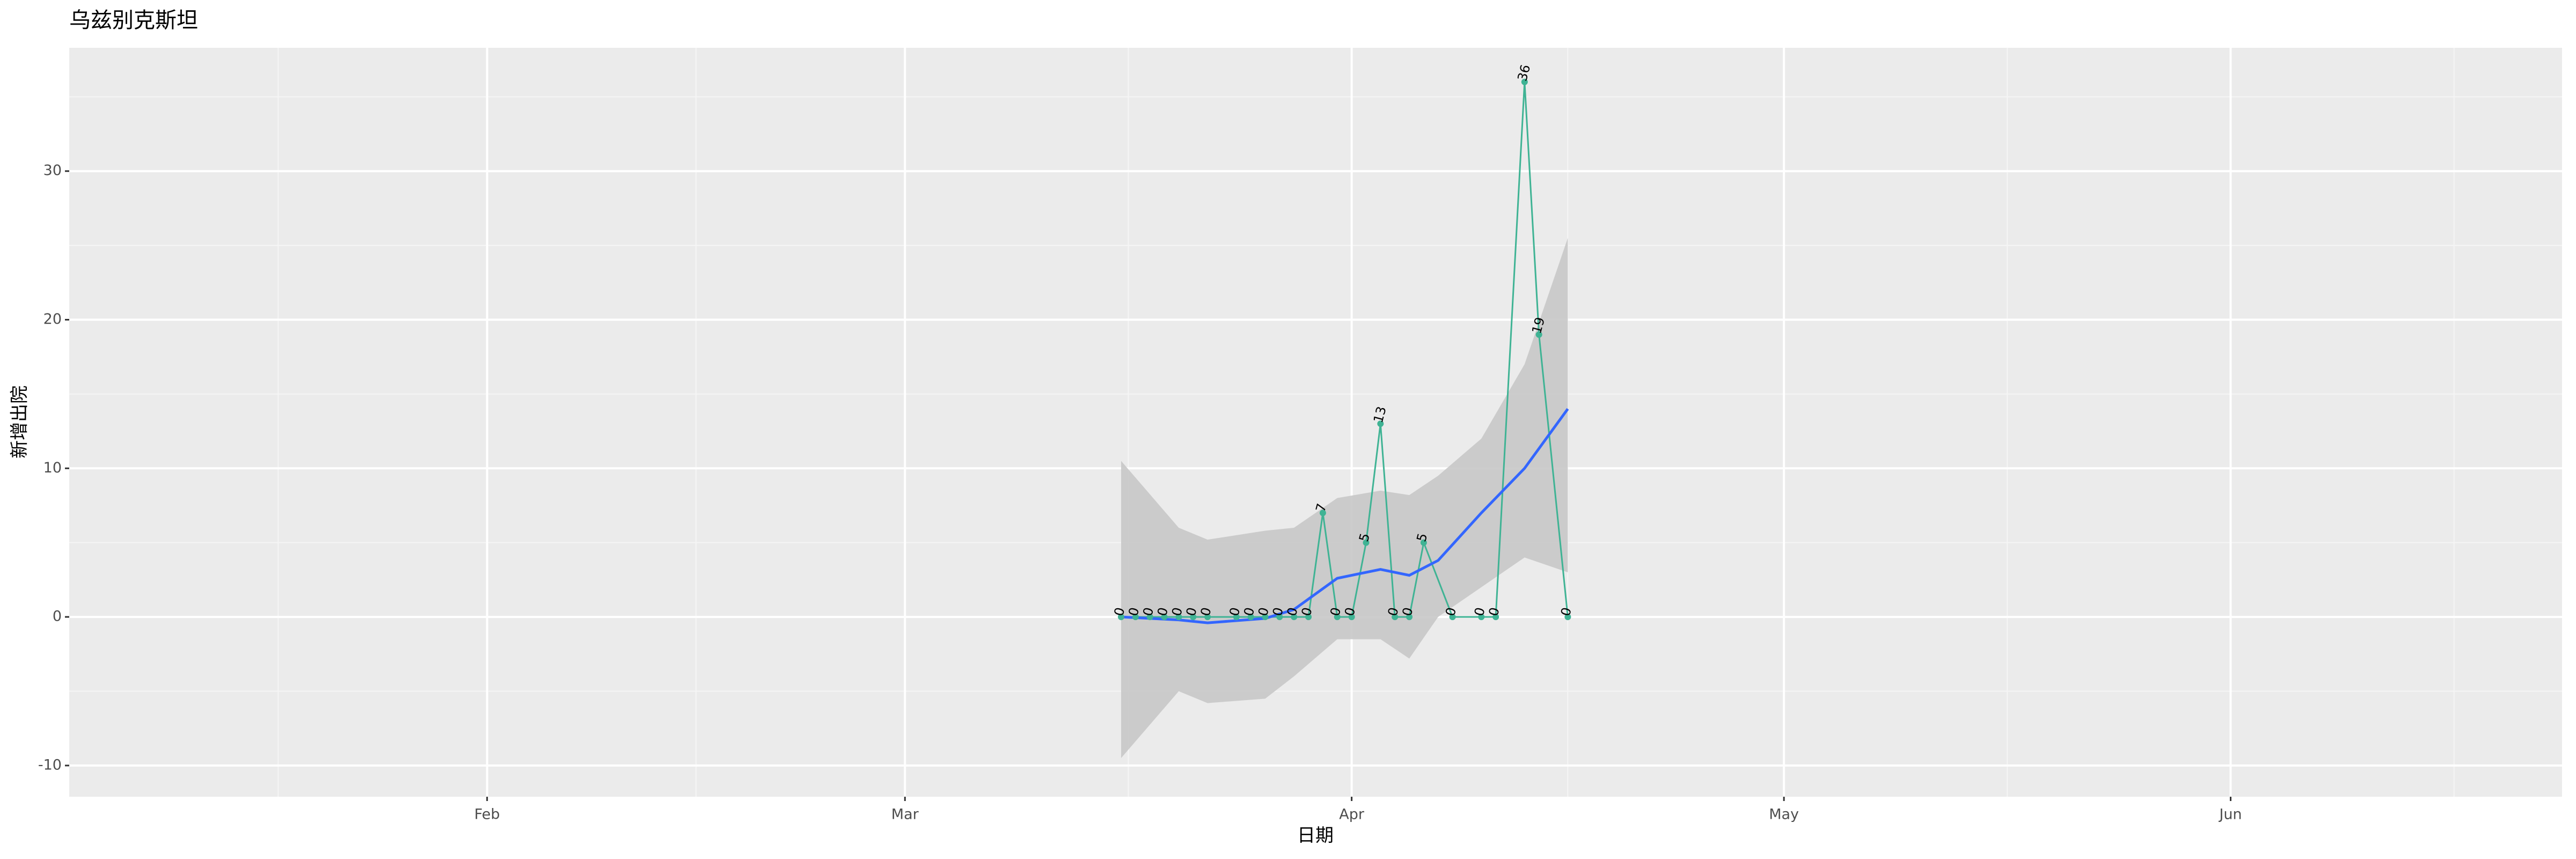 The height and width of the screenshot is (859, 2576). Describe the element at coordinates (133, 20) in the screenshot. I see `chart-title: 乌兹别克斯坦` at that location.